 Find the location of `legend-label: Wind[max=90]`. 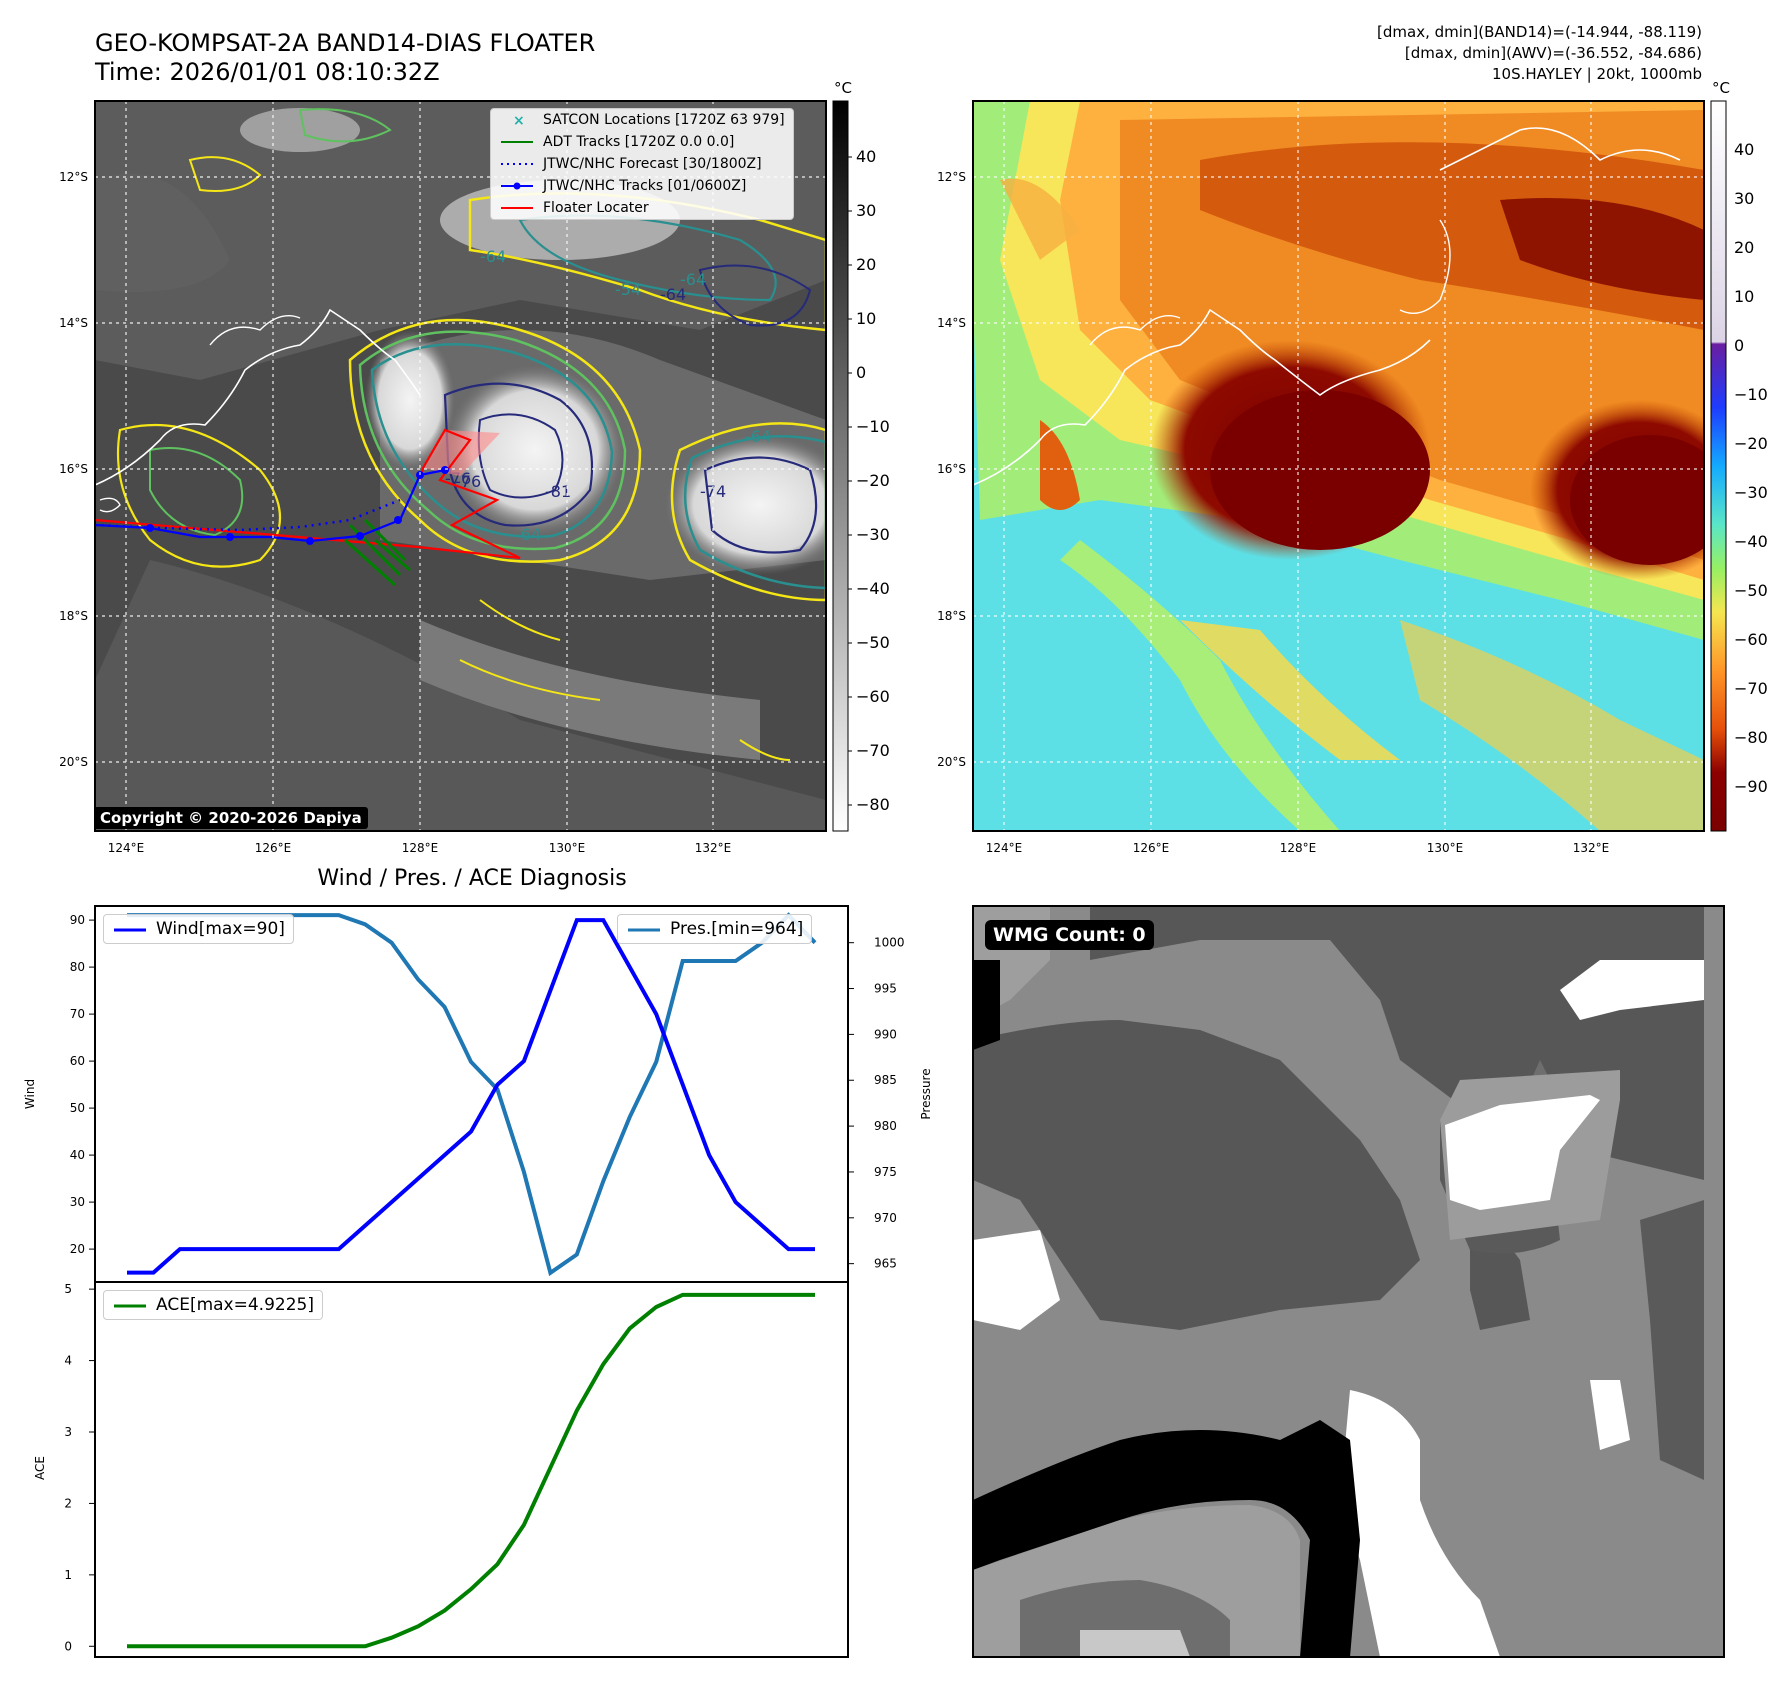

legend-label: Wind[max=90] is located at coordinates (220, 929).